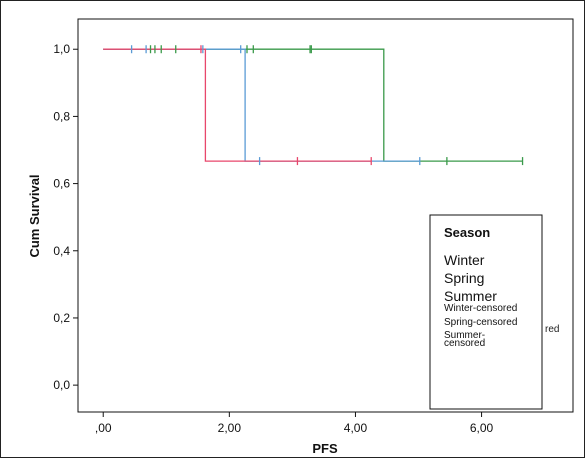 This screenshot has height=459, width=585. I want to click on x-tick-label: 6,00, so click(482, 428).